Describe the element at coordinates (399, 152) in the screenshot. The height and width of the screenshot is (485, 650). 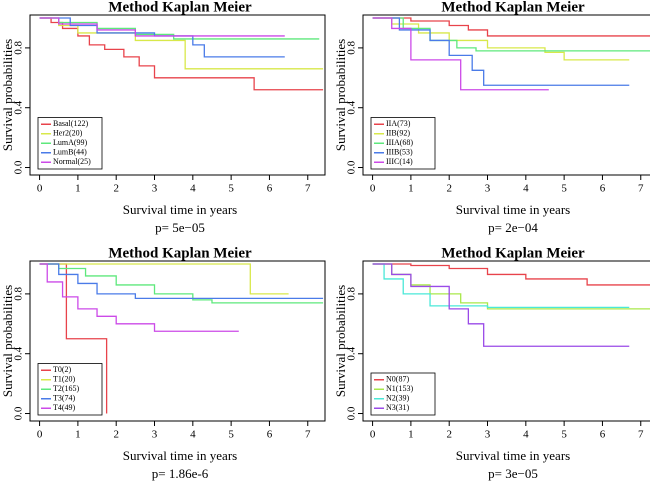
I see `legend-label: IIIB(53)` at that location.